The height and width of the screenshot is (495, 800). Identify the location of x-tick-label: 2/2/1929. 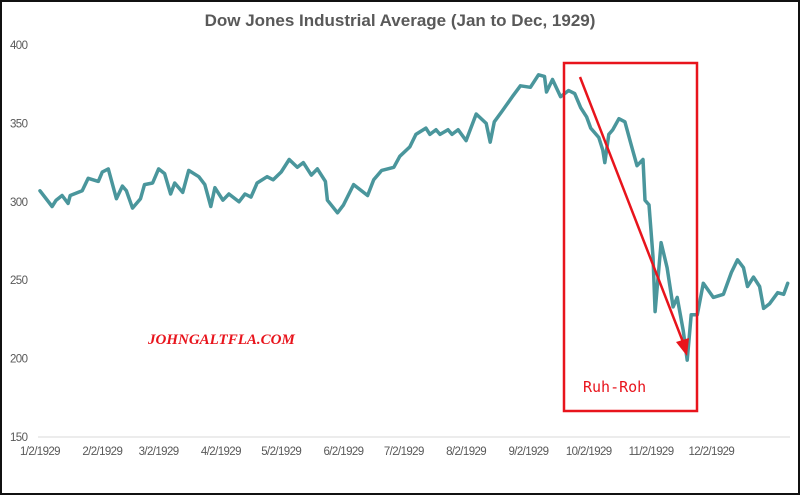
(102, 452).